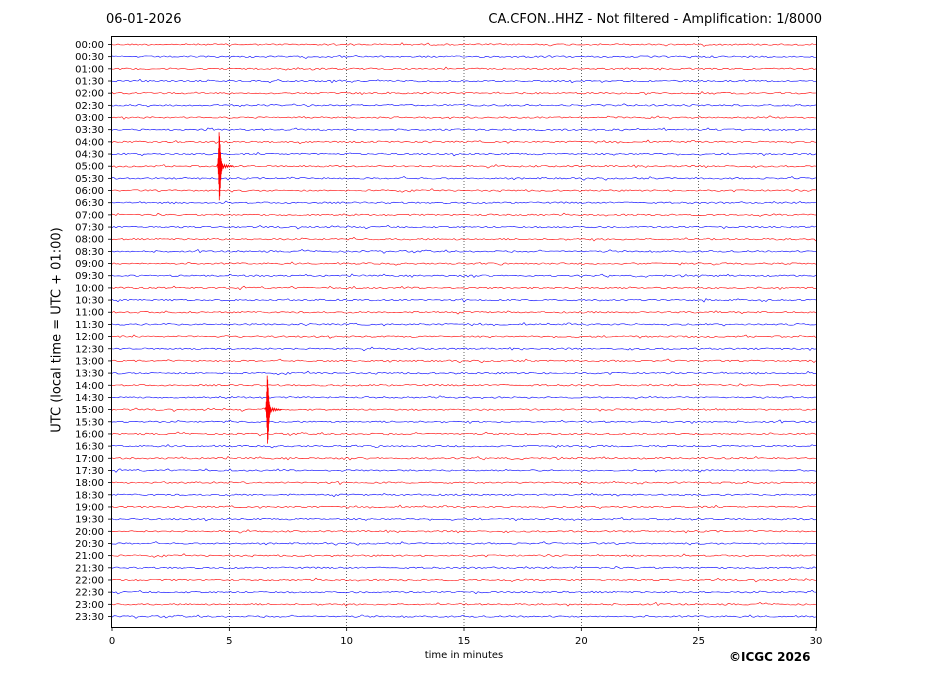 The image size is (927, 696). I want to click on y-tick-label: 07:30, so click(89, 228).